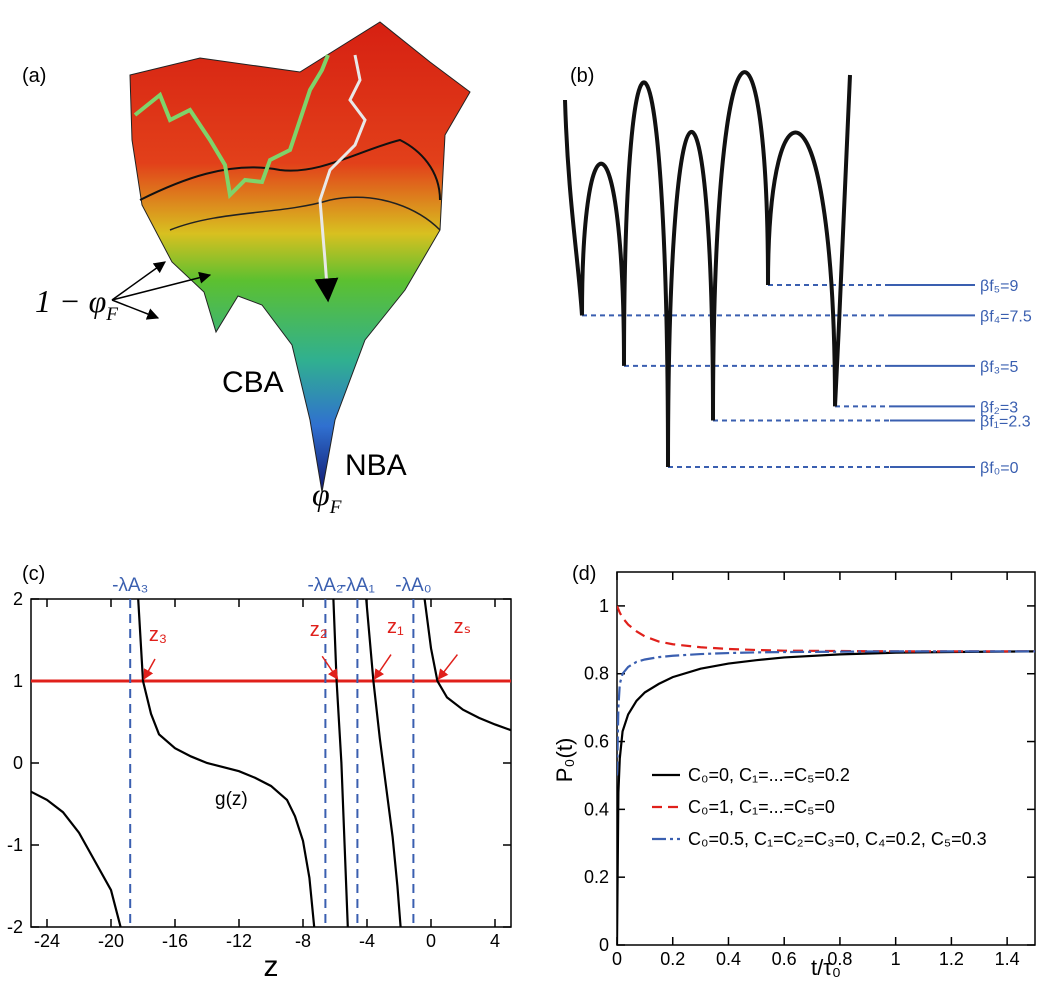  I want to click on annotation: NBA, so click(376, 465).